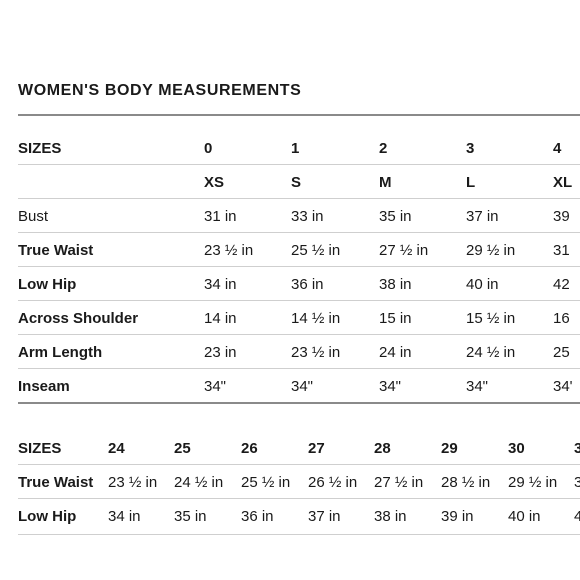 Image resolution: width=580 pixels, height=580 pixels. Describe the element at coordinates (385, 182) in the screenshot. I see `size-letter: M` at that location.